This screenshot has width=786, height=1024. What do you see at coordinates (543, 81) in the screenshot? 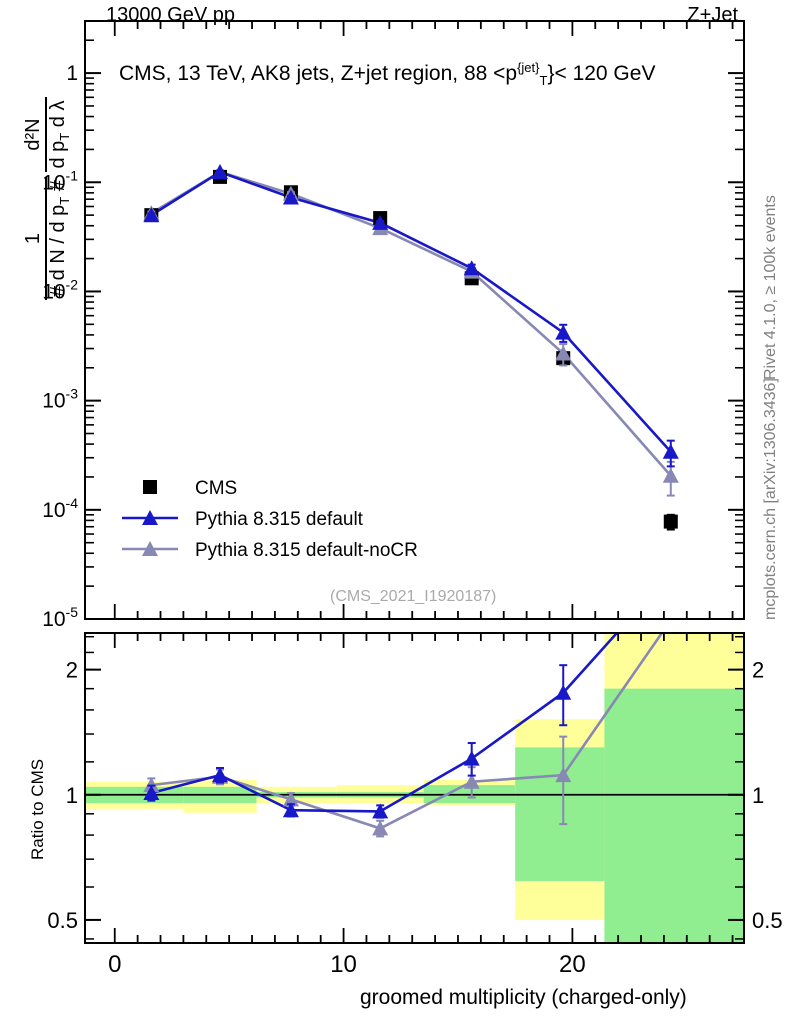
I see `title-subscript: T` at bounding box center [543, 81].